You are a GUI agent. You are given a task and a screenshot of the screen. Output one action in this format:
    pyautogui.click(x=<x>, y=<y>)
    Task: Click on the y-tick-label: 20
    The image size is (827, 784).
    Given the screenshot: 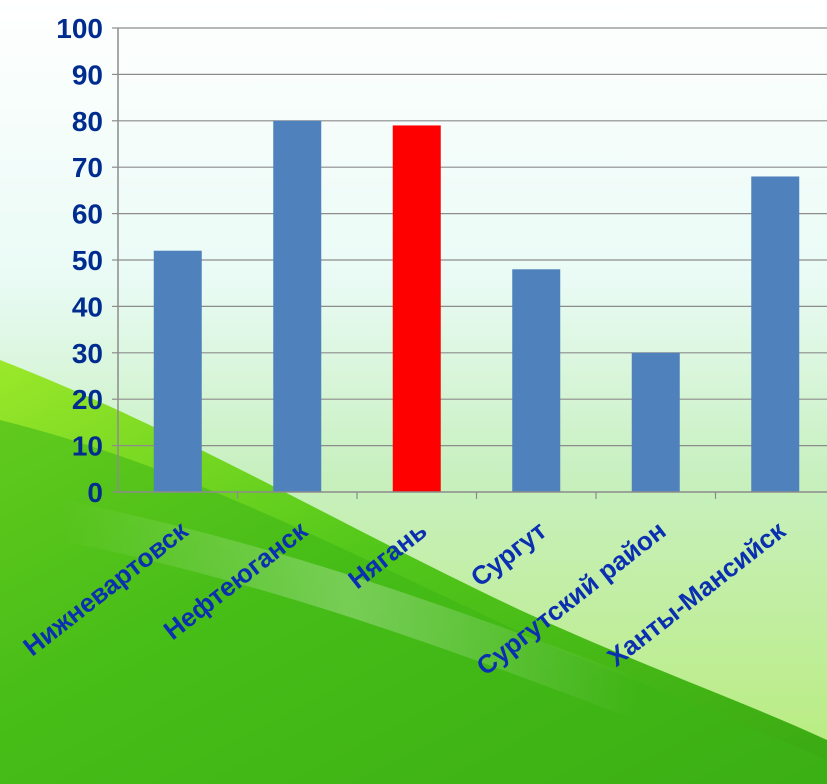 What is the action you would take?
    pyautogui.click(x=87, y=399)
    